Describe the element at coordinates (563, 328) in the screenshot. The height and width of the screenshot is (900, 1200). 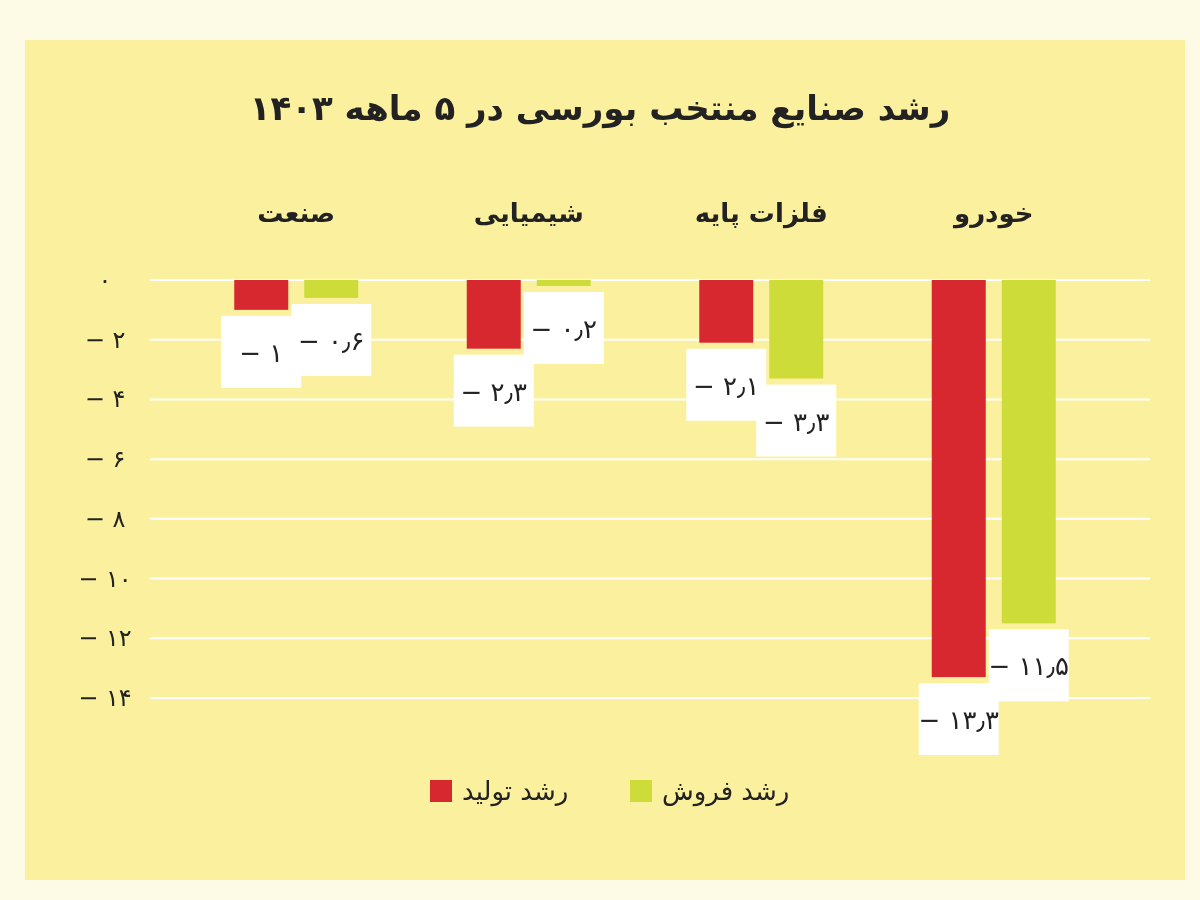
I see `data-label: − ۰٫۲` at that location.